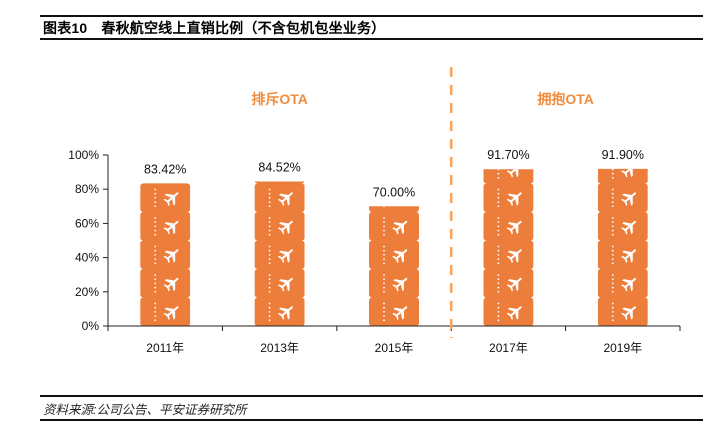  Describe the element at coordinates (87, 258) in the screenshot. I see `y-tick-label: 40%` at that location.